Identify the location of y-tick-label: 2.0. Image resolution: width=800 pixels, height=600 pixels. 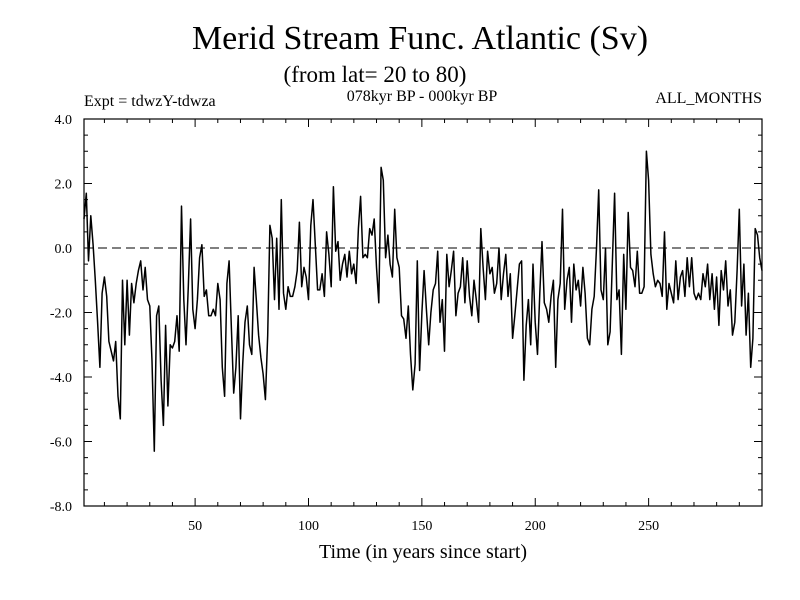
(64, 185).